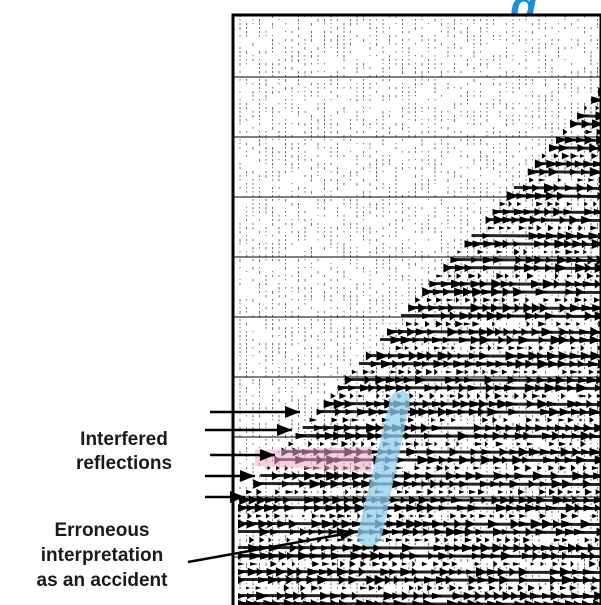 The width and height of the screenshot is (601, 605). Describe the element at coordinates (102, 580) in the screenshot. I see `erroneous-label-line3: as an accident` at that location.